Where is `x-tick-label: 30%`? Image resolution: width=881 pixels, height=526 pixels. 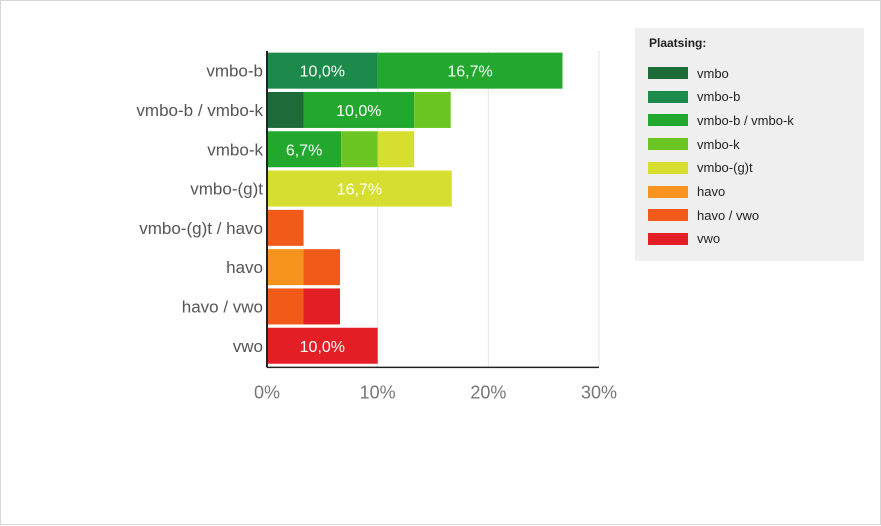 x-tick-label: 30% is located at coordinates (599, 392).